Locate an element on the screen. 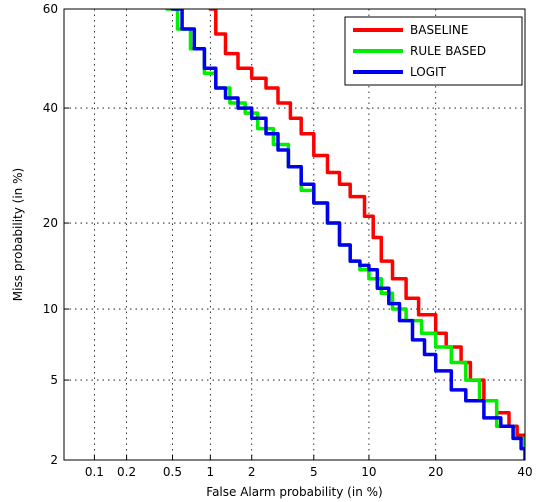 The height and width of the screenshot is (502, 539). y-tick-label: 2 is located at coordinates (54, 460).